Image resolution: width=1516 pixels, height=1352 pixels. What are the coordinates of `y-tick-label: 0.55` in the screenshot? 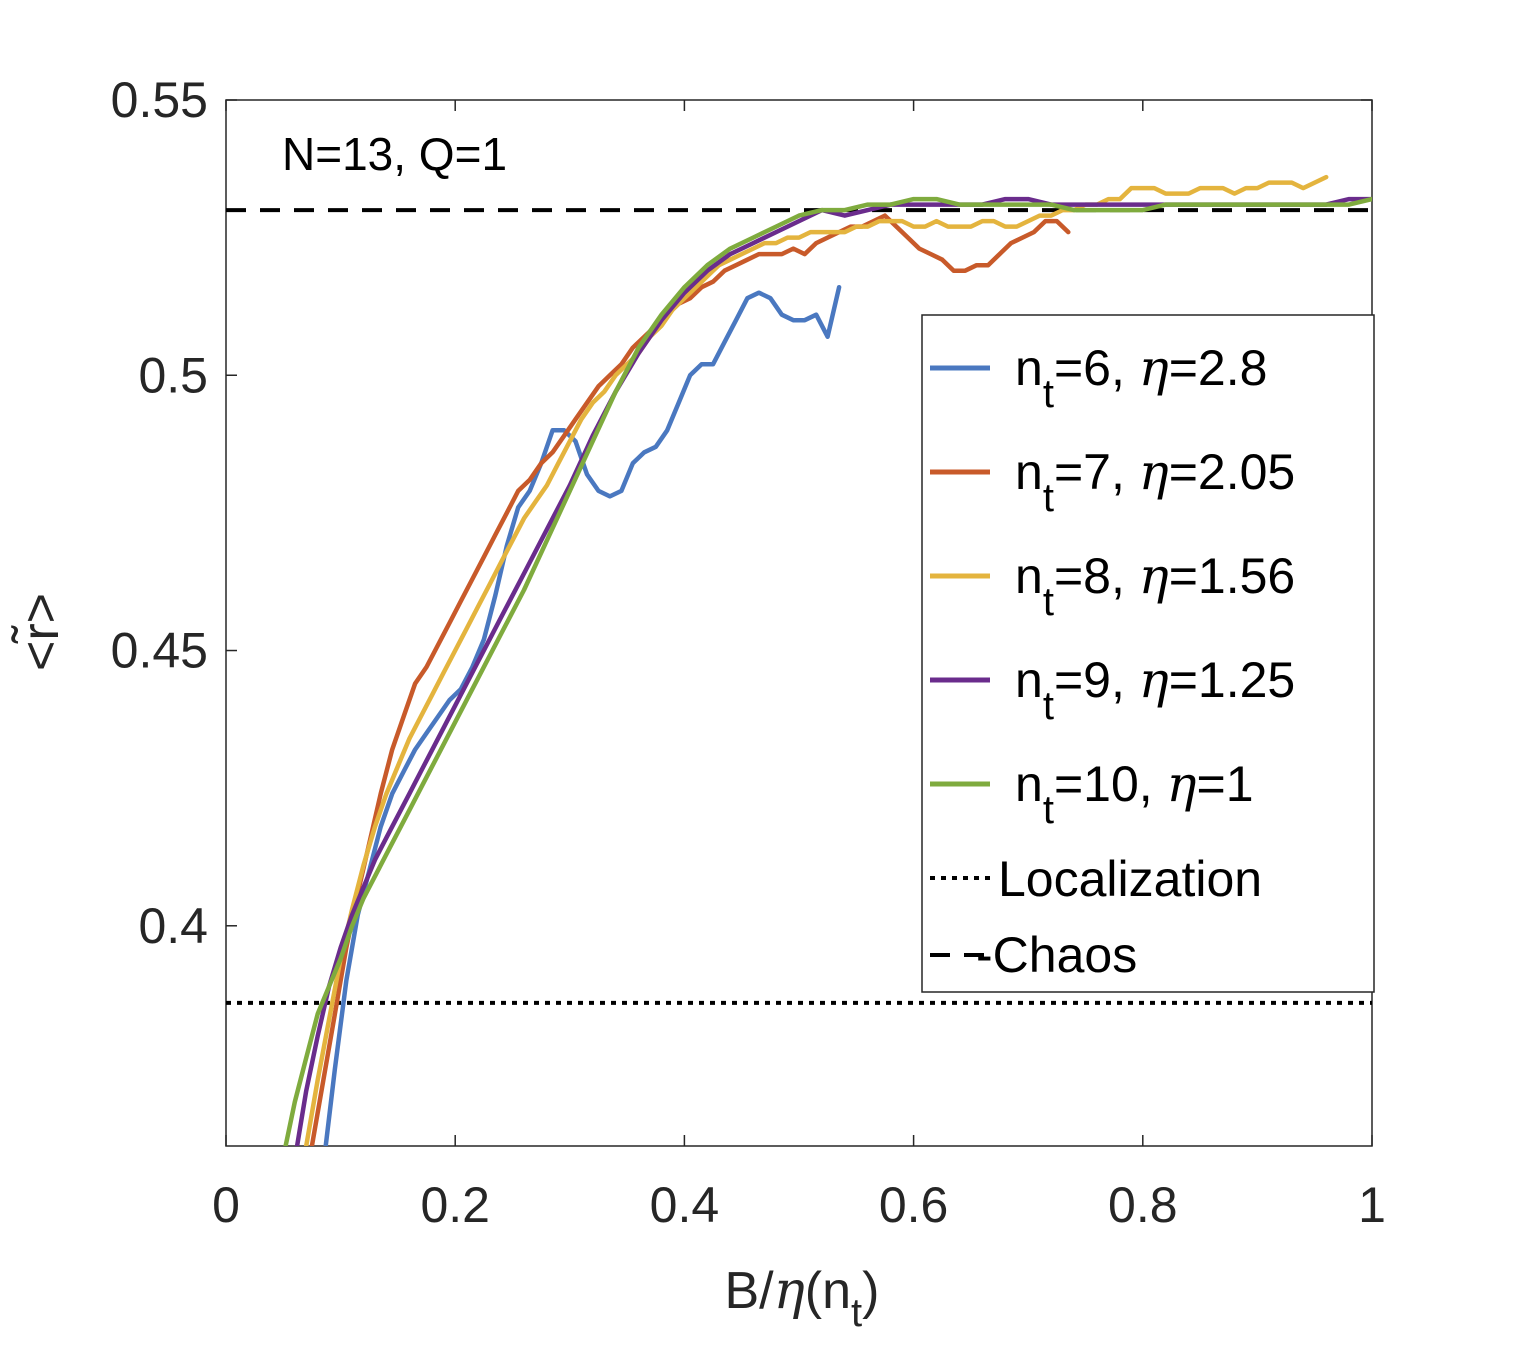 It's located at (159, 100).